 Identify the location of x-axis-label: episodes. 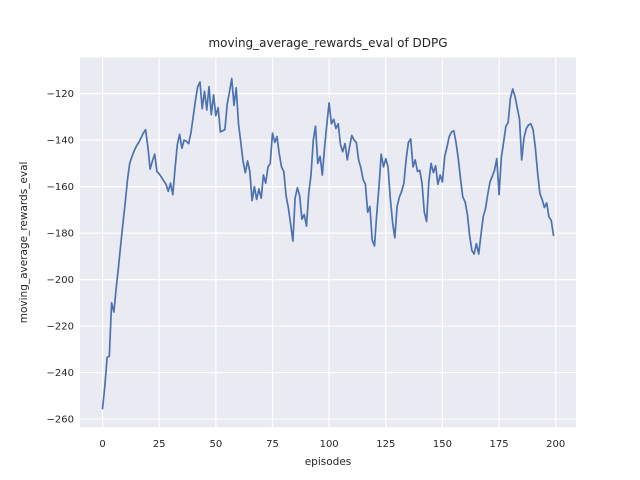
(328, 462).